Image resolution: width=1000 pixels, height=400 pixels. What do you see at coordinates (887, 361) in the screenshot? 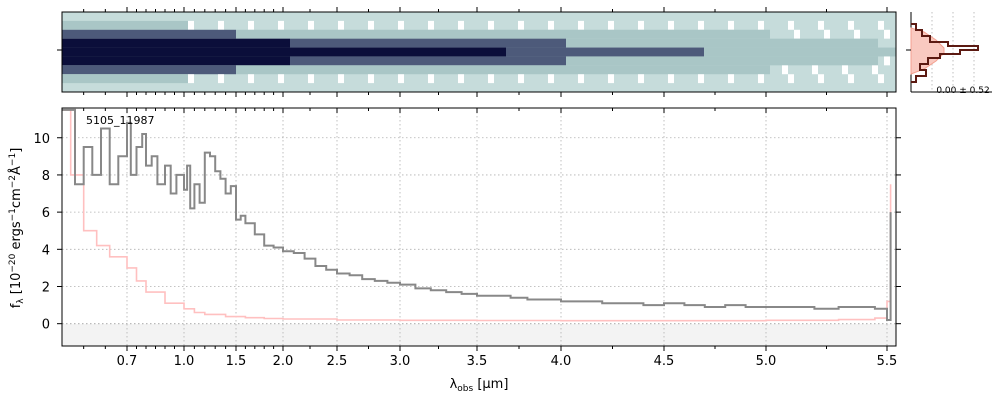
I see `x-tick-label: 5.5` at bounding box center [887, 361].